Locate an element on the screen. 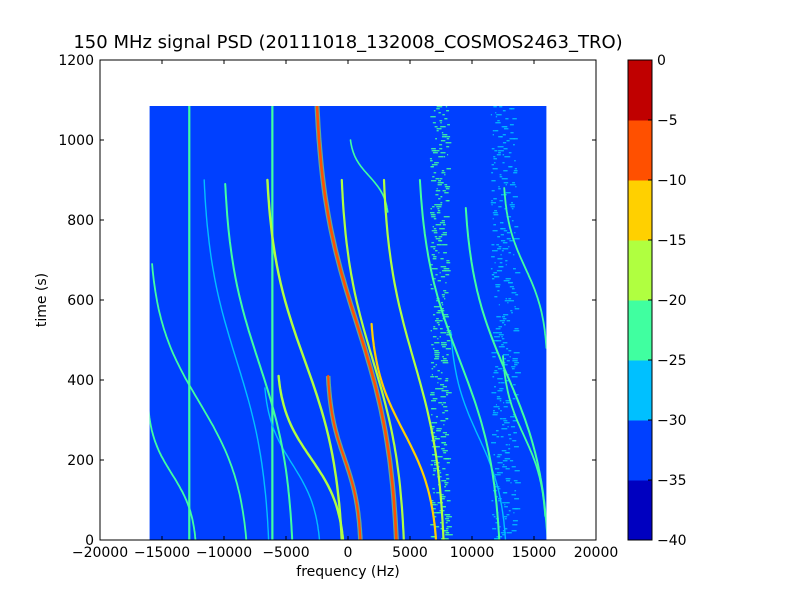 The width and height of the screenshot is (800, 600). x-tick-label: 5000 is located at coordinates (410, 553).